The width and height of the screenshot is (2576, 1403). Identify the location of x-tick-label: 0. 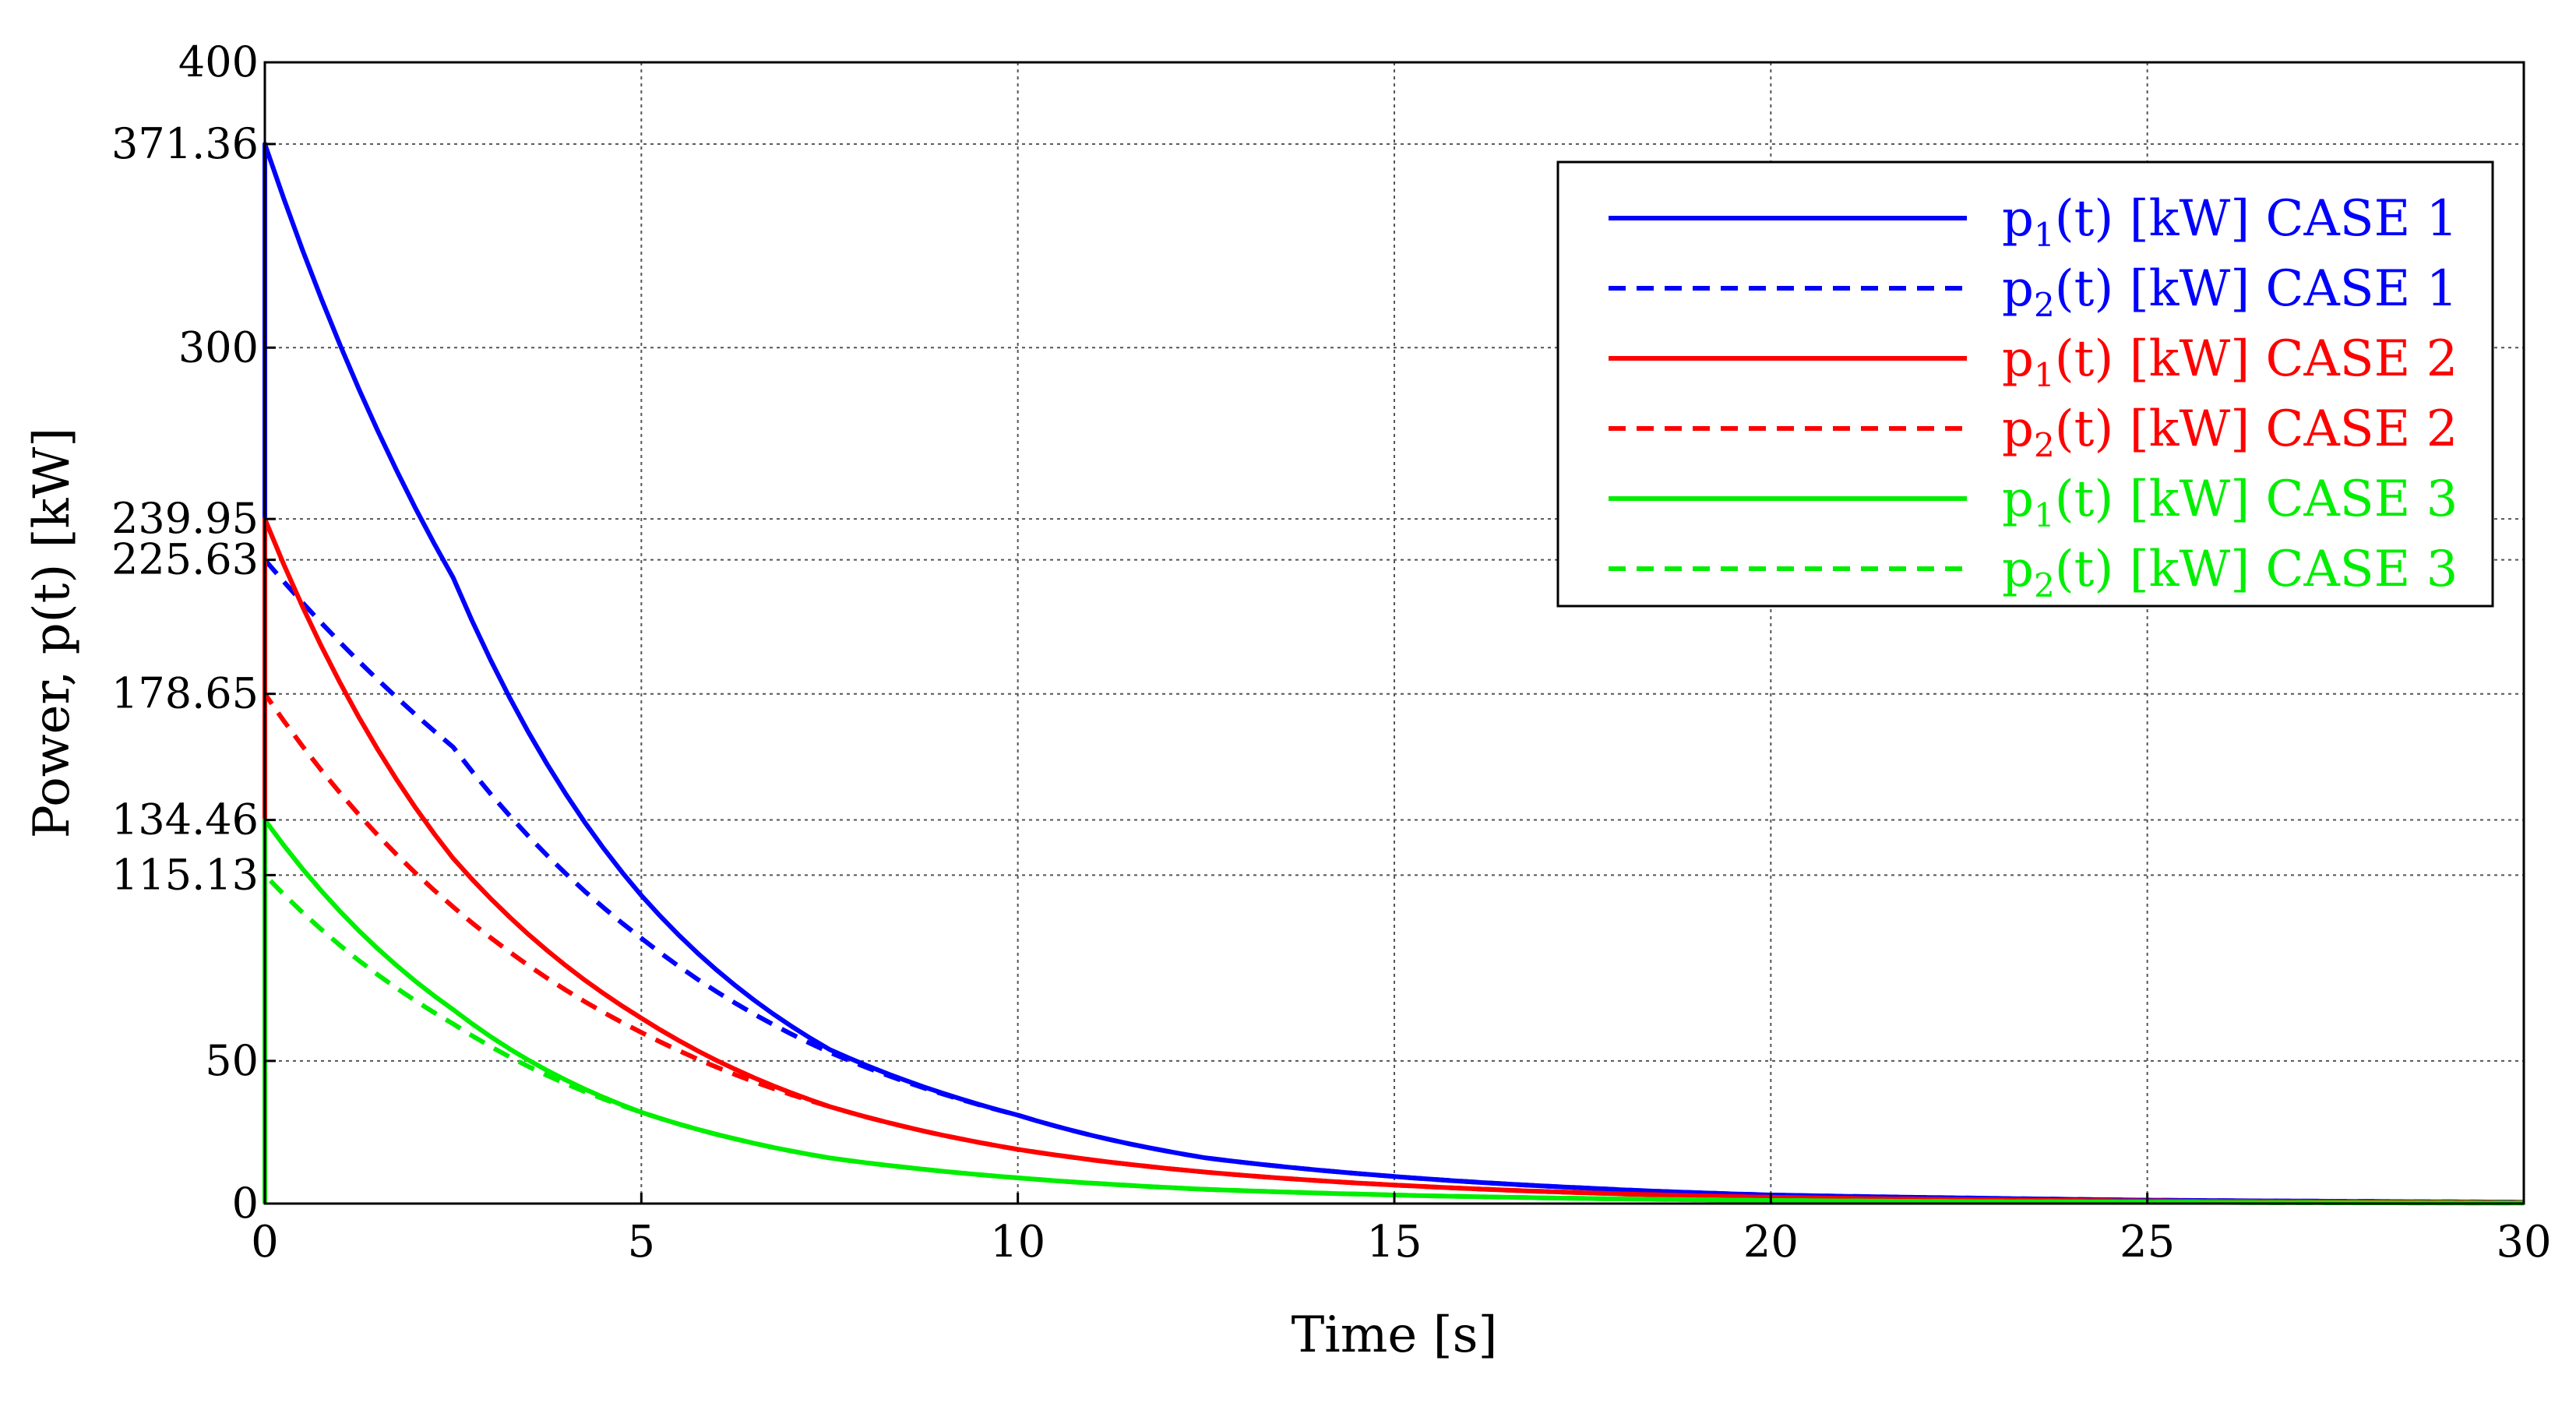
(265, 1242).